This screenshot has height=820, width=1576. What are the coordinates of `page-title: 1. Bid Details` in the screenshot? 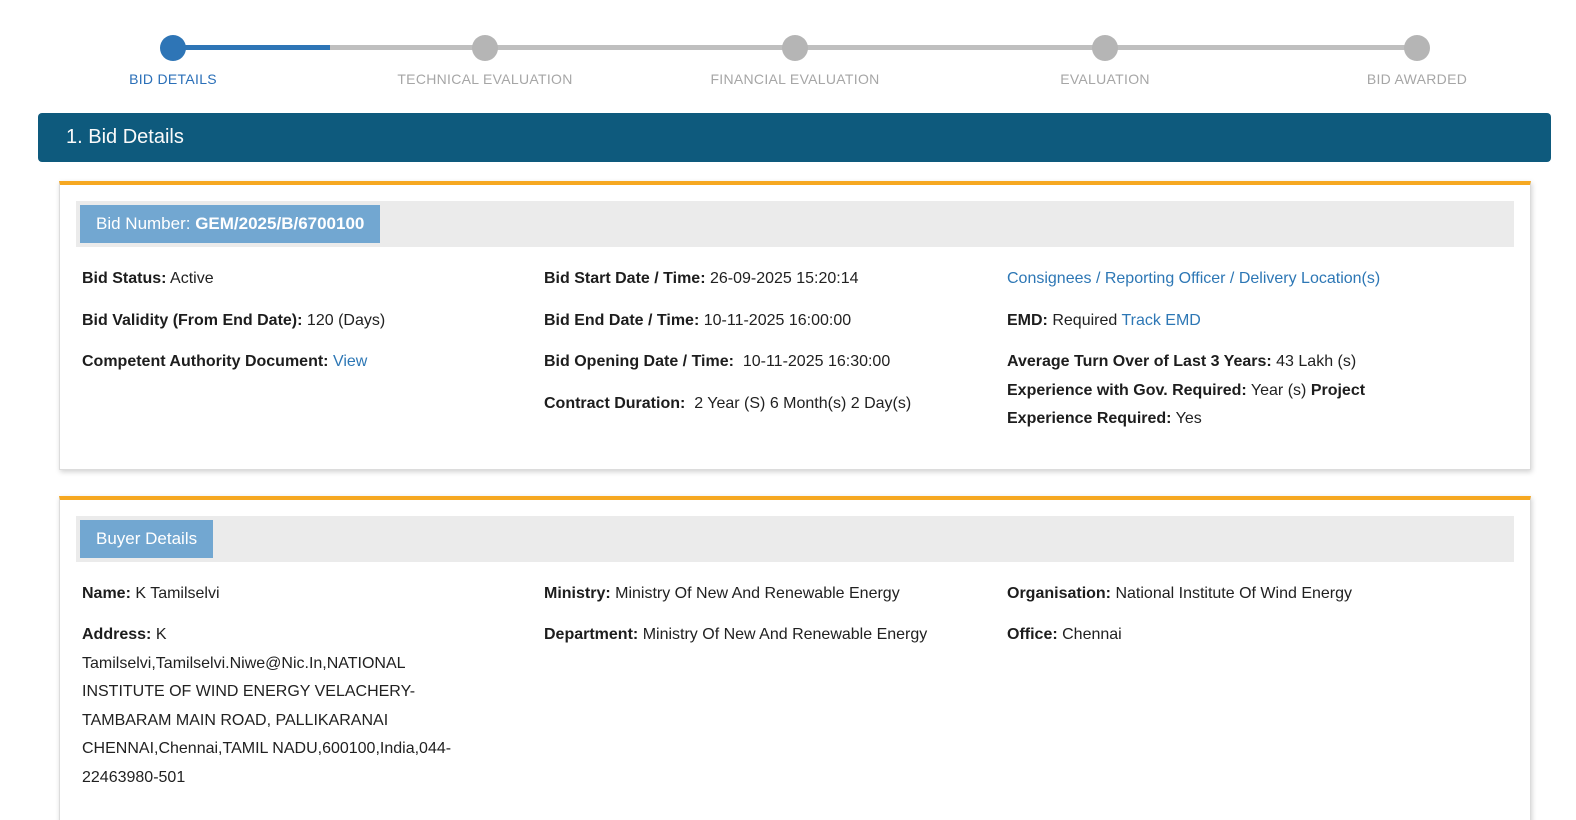 It's located at (125, 137).